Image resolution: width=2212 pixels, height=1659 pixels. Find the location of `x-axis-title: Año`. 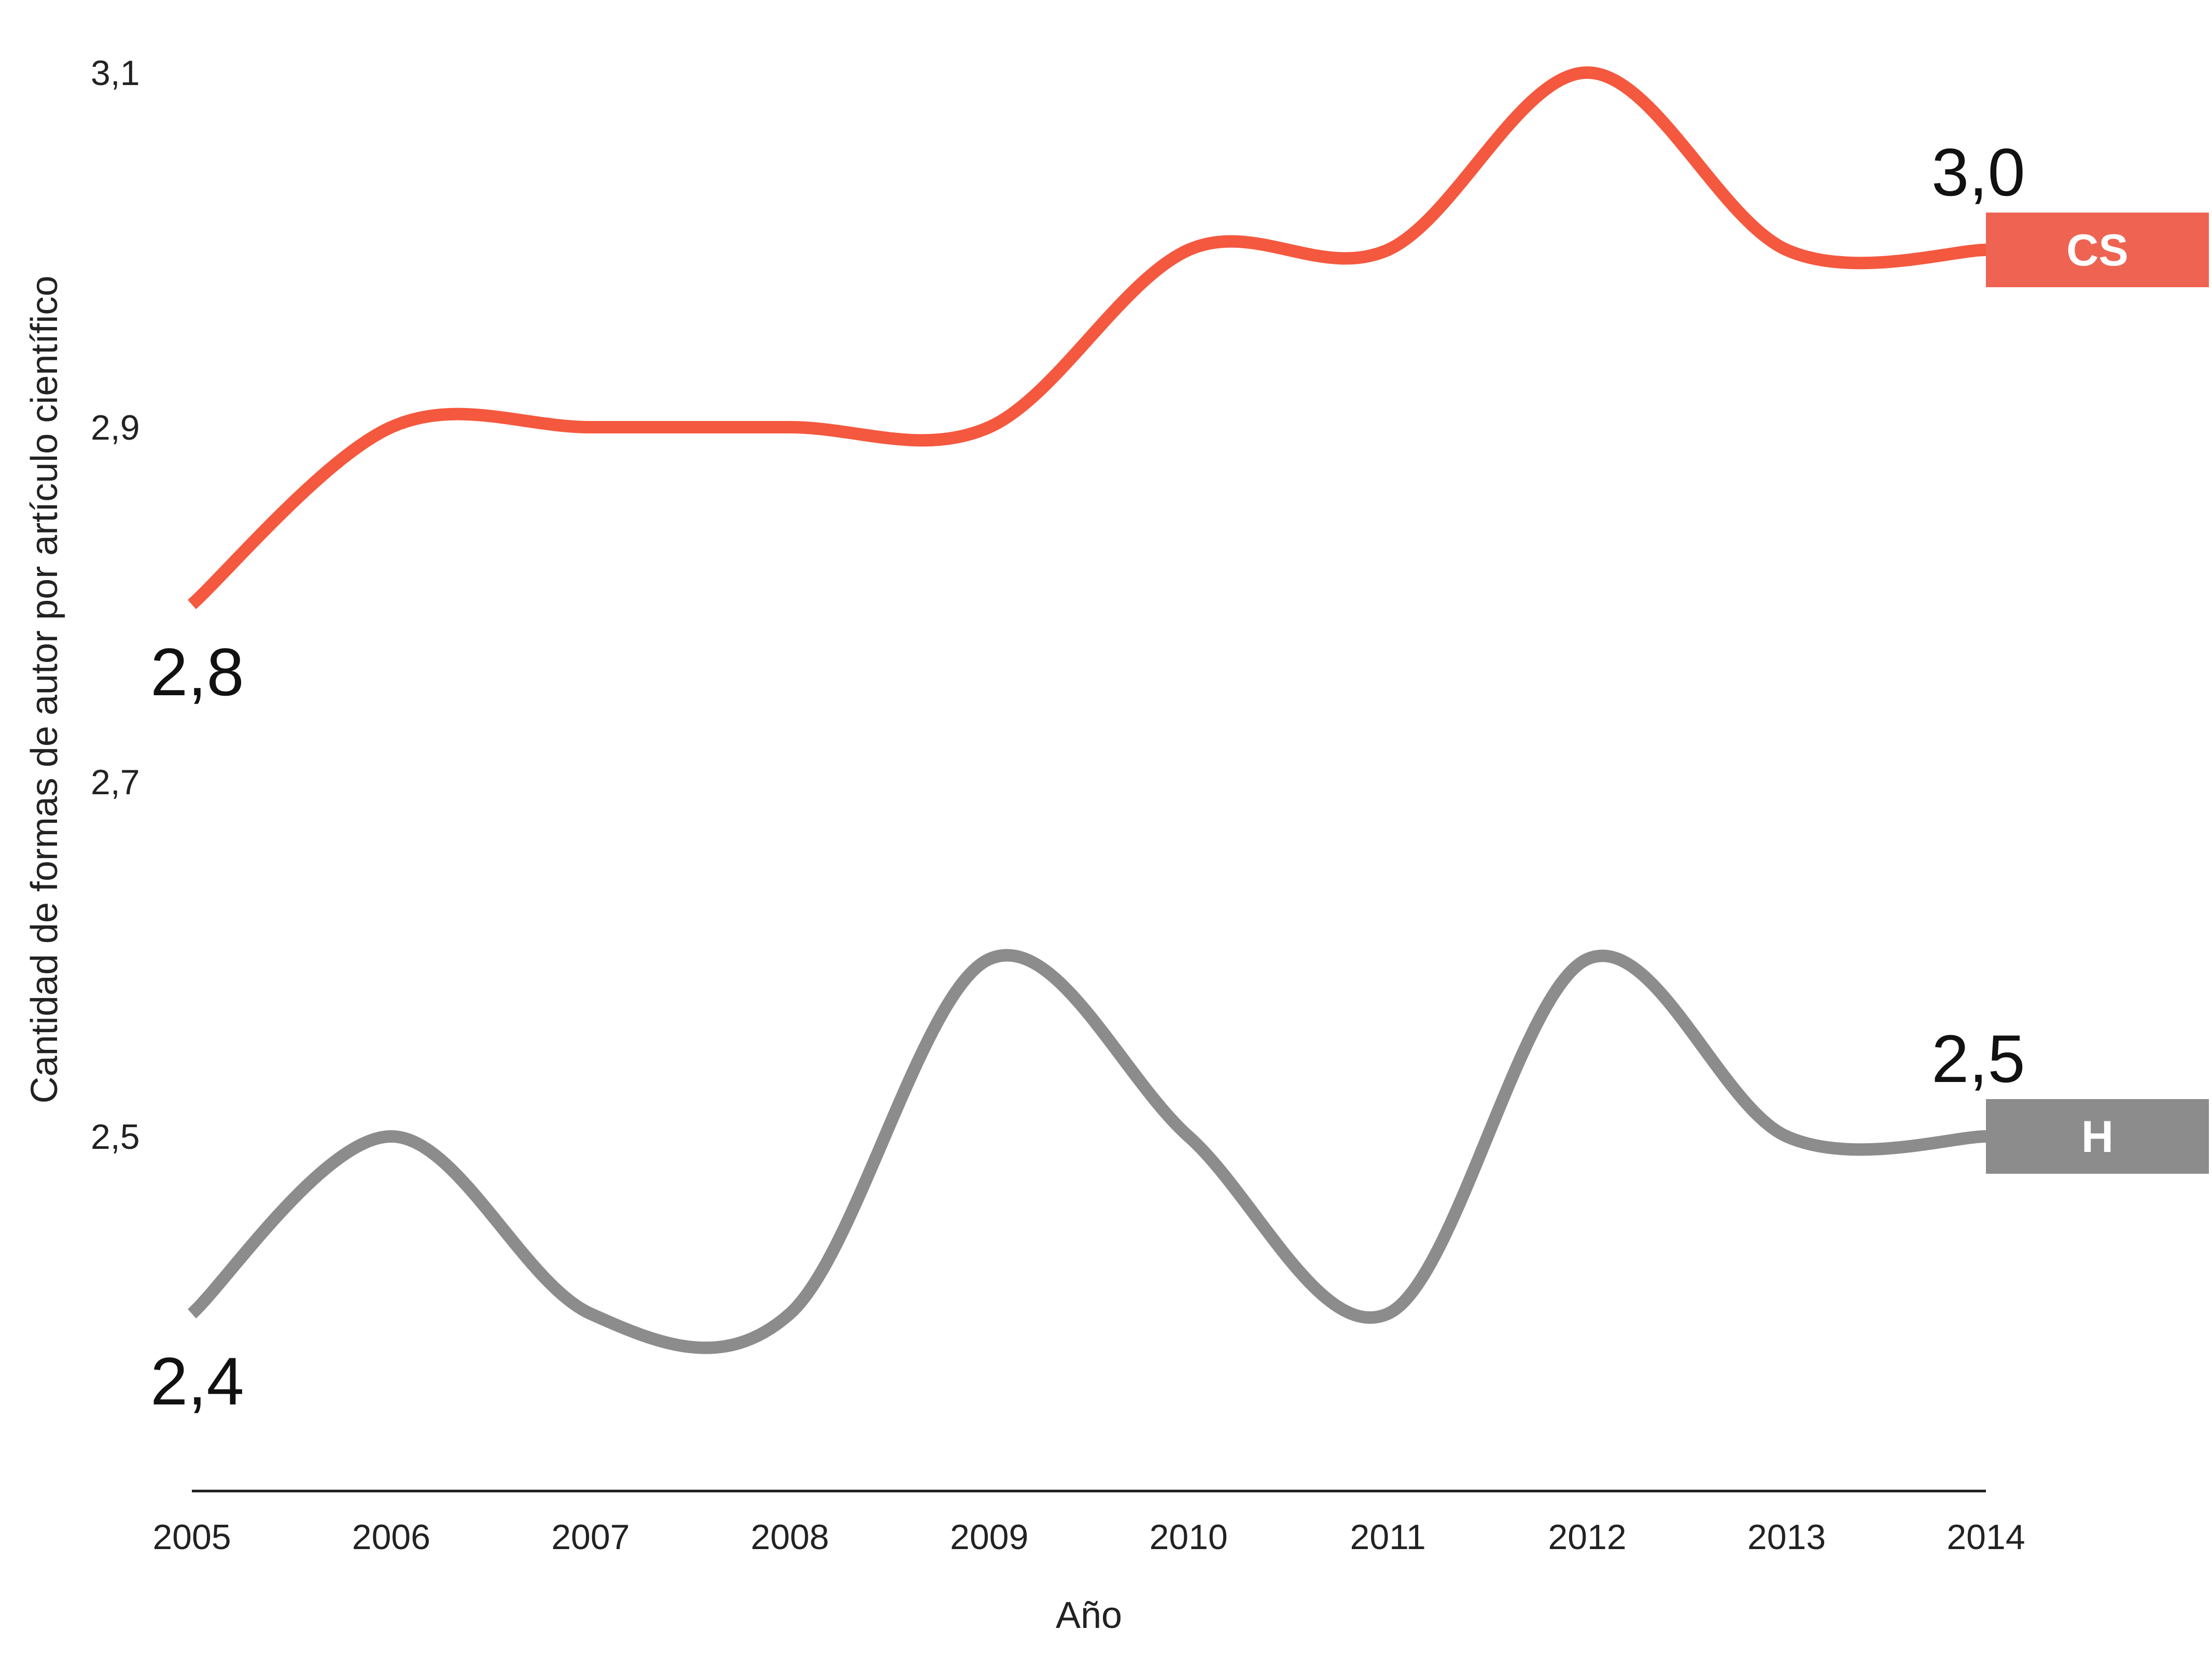

x-axis-title: Año is located at coordinates (1089, 1616).